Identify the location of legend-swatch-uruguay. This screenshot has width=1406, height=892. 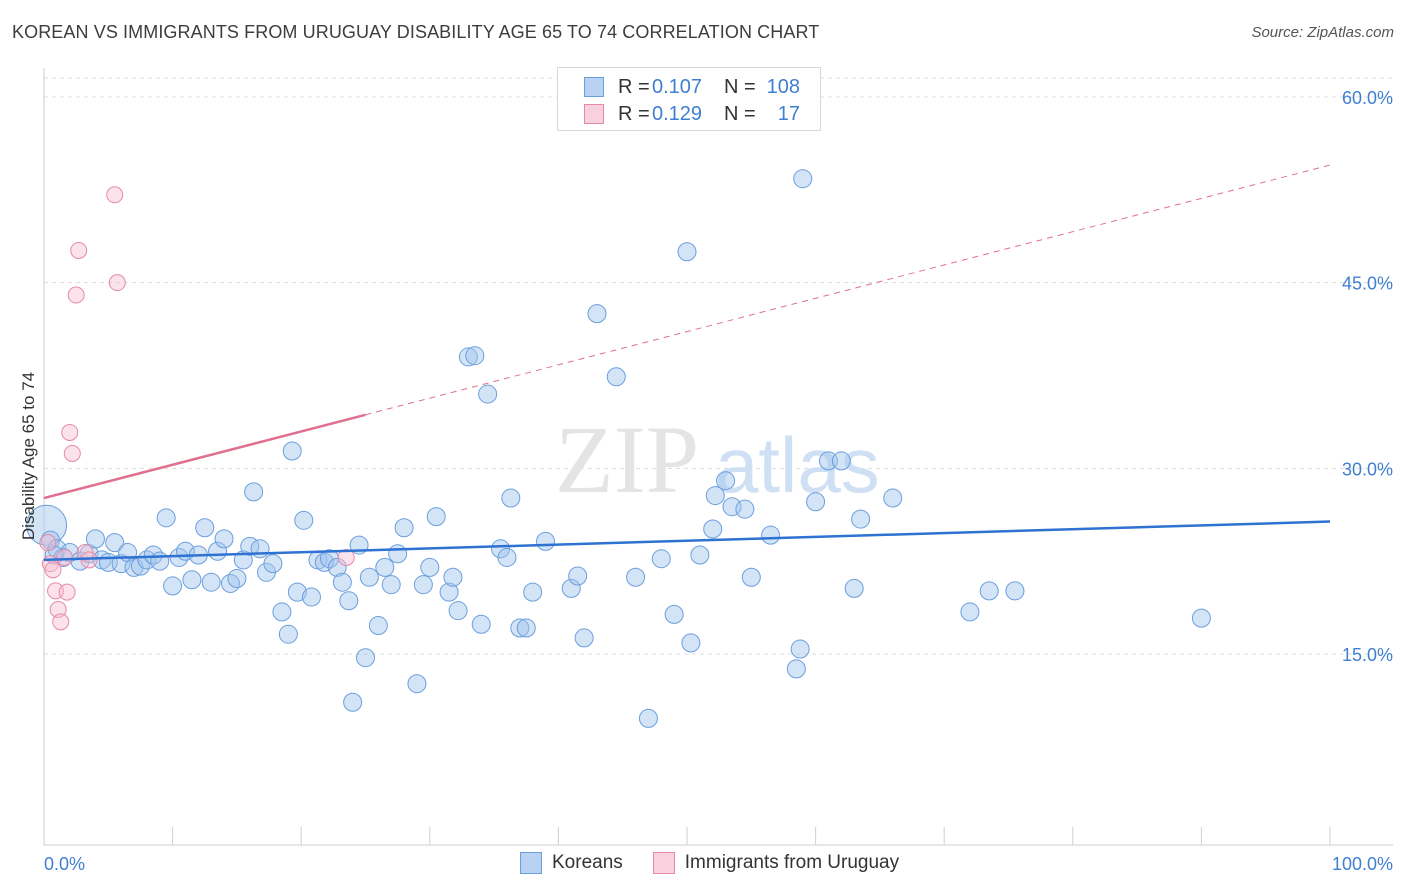
(663, 863).